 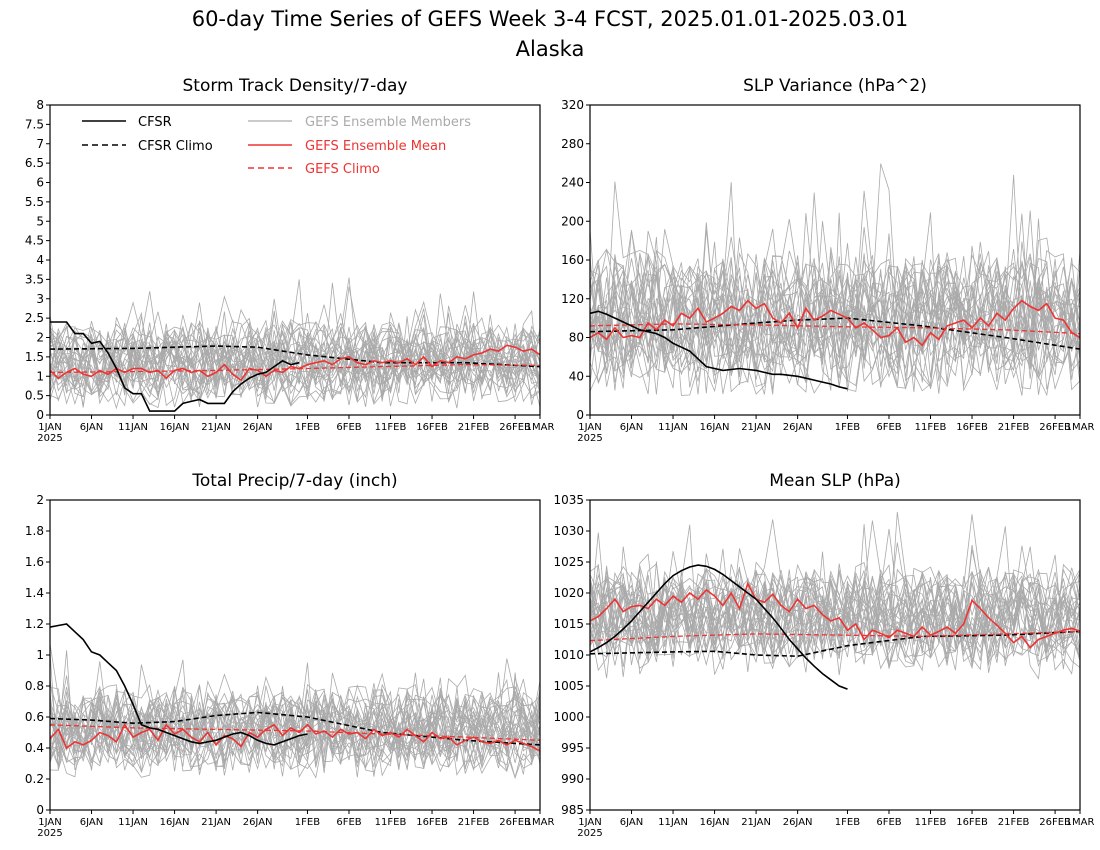 What do you see at coordinates (391, 427) in the screenshot?
I see `storm-track-xtick-label: 11FEB` at bounding box center [391, 427].